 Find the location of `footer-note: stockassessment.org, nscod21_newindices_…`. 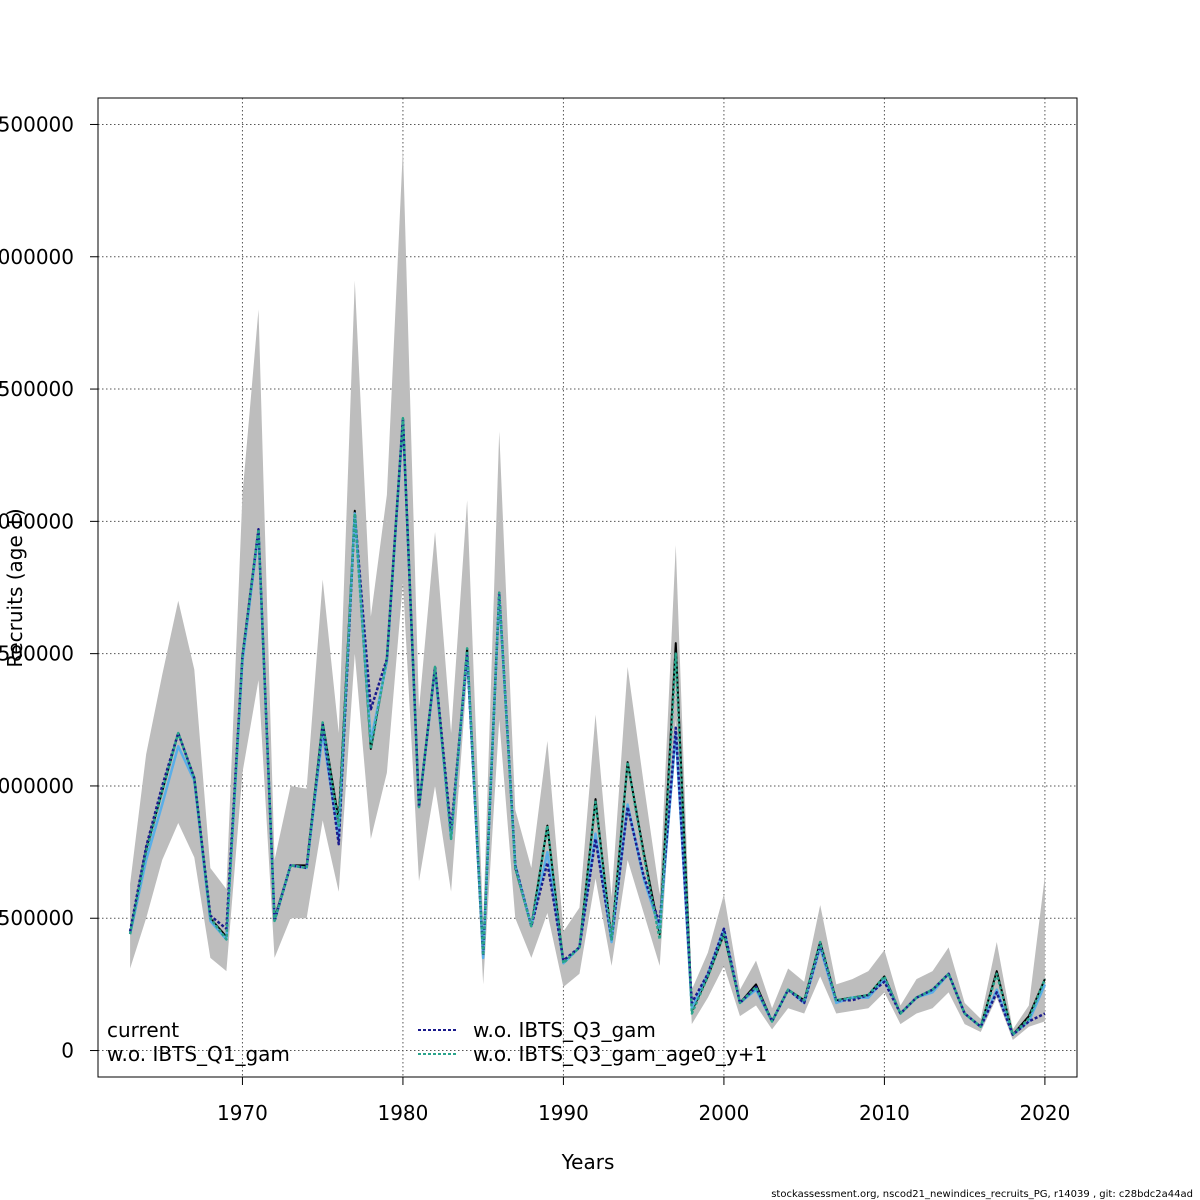

footer-note: stockassessment.org, nscod21_newindices_… is located at coordinates (982, 1194).